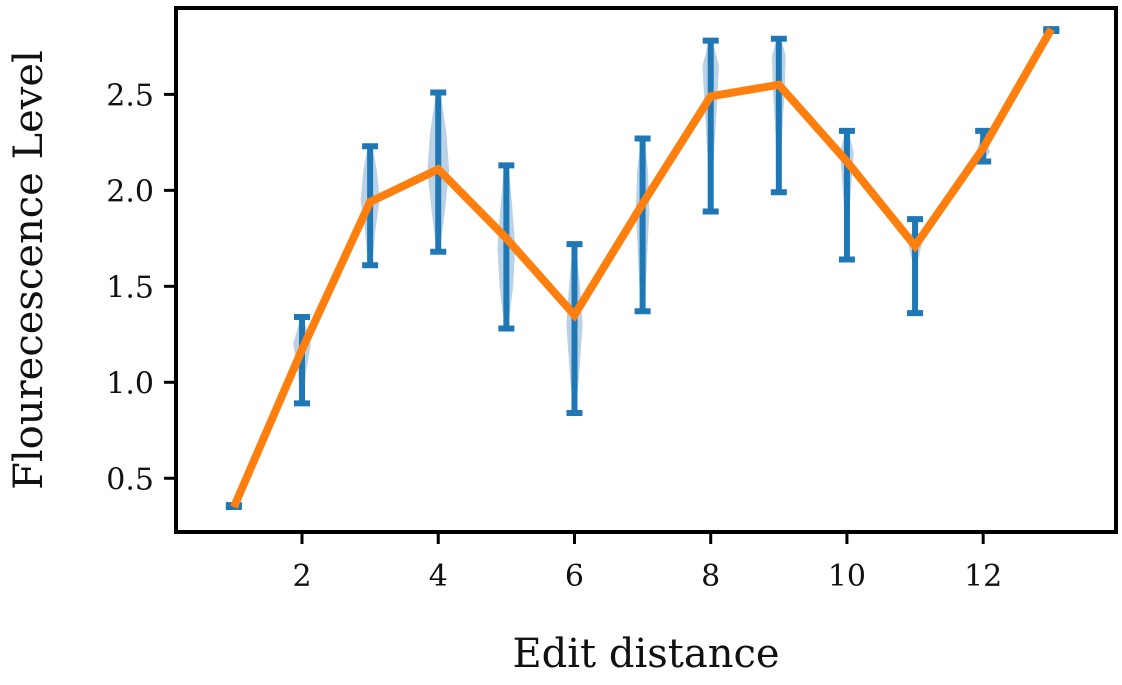  I want to click on y-axis-ticks: 0.5 1.0 1.5 2.0 2.5, so click(141, 287).